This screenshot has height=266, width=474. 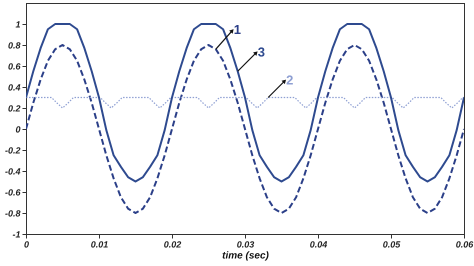 I want to click on y-tick-label: 1, so click(x=17, y=25).